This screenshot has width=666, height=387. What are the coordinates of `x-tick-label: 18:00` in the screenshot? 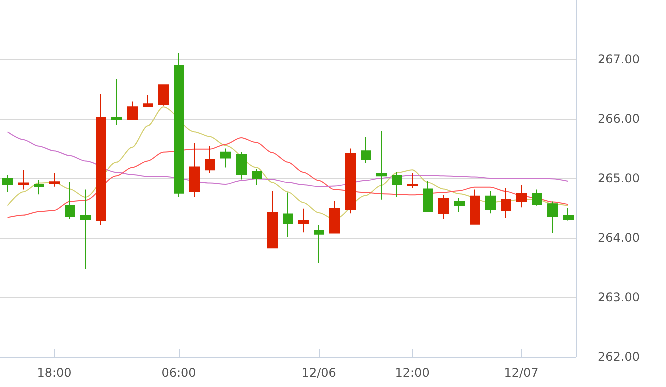 It's located at (54, 373).